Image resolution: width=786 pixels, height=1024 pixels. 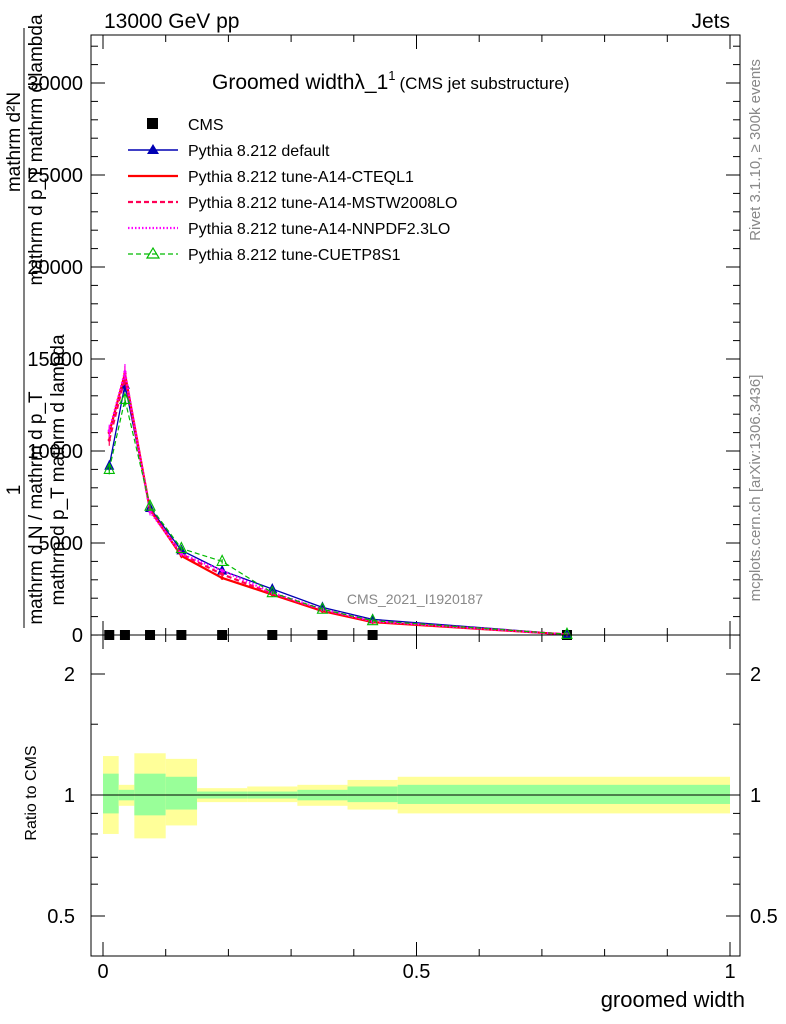 What do you see at coordinates (485, 83) in the screenshot?
I see `chart-title-suffix: (CMS jet substructure)` at bounding box center [485, 83].